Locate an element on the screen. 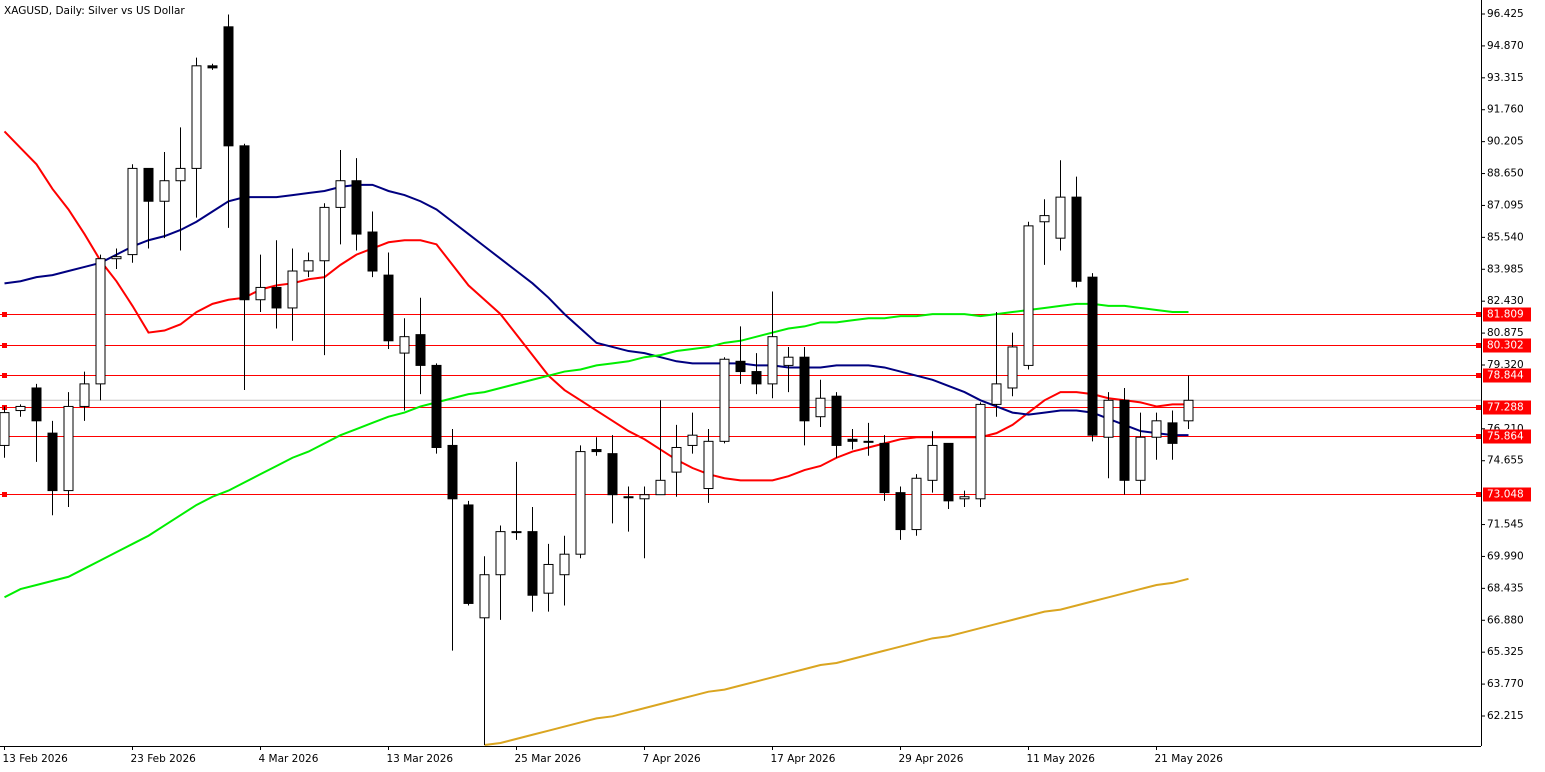 This screenshot has height=772, width=1545. y-tick-label: 91.760 is located at coordinates (1505, 110).